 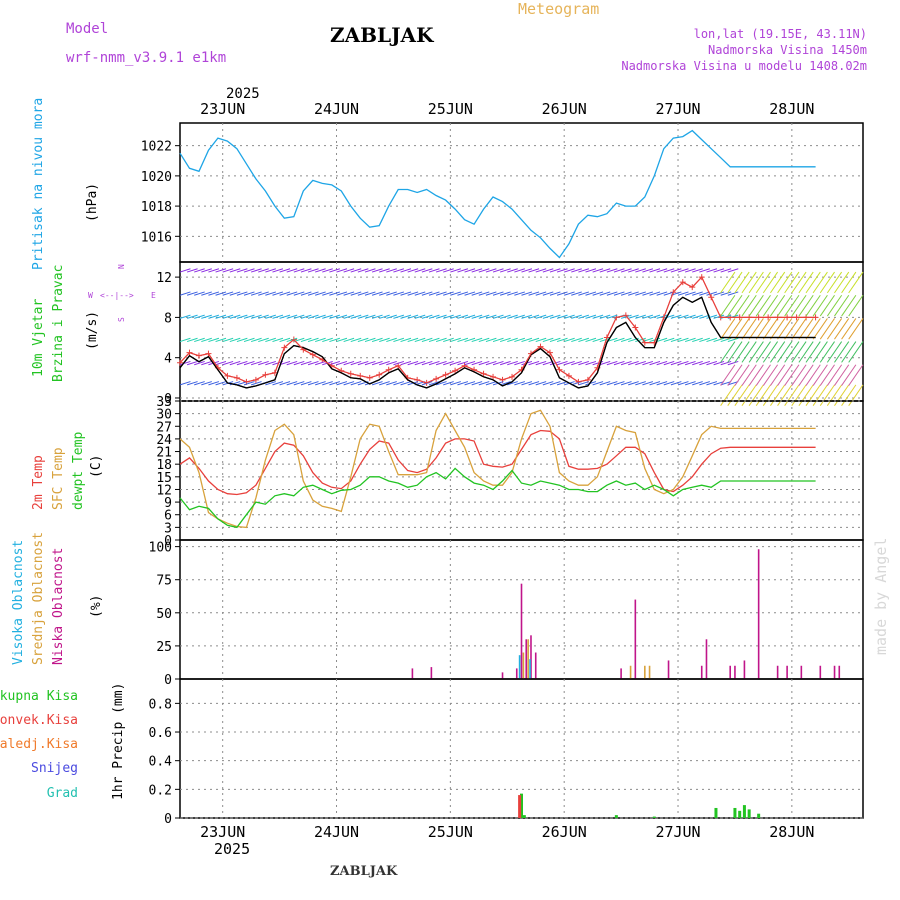 I want to click on date-label-bottom: 26JUN, so click(x=564, y=832).